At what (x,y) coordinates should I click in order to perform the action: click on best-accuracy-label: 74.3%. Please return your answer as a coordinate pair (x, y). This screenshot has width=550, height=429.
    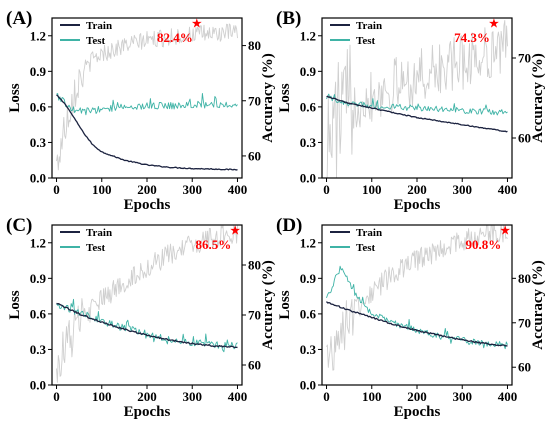
    Looking at the image, I should click on (472, 37).